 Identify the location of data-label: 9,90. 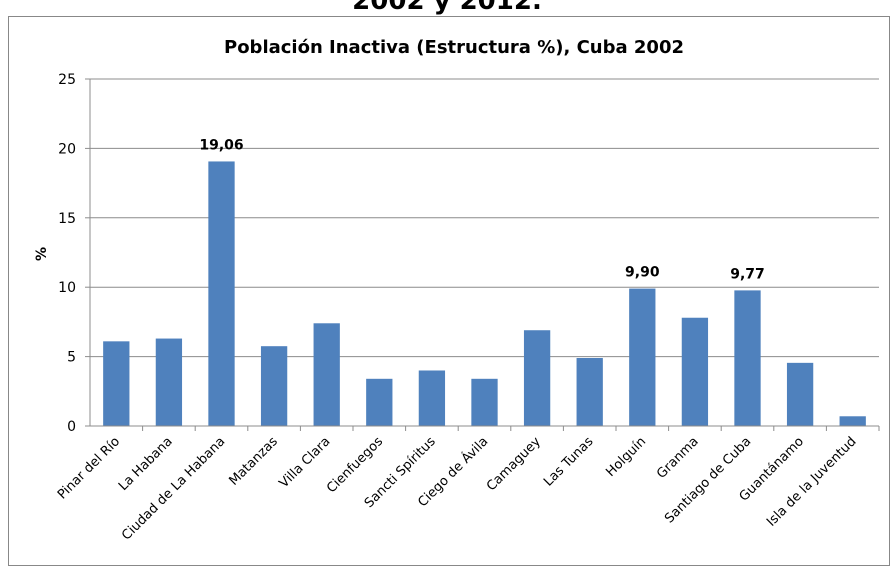
(642, 273).